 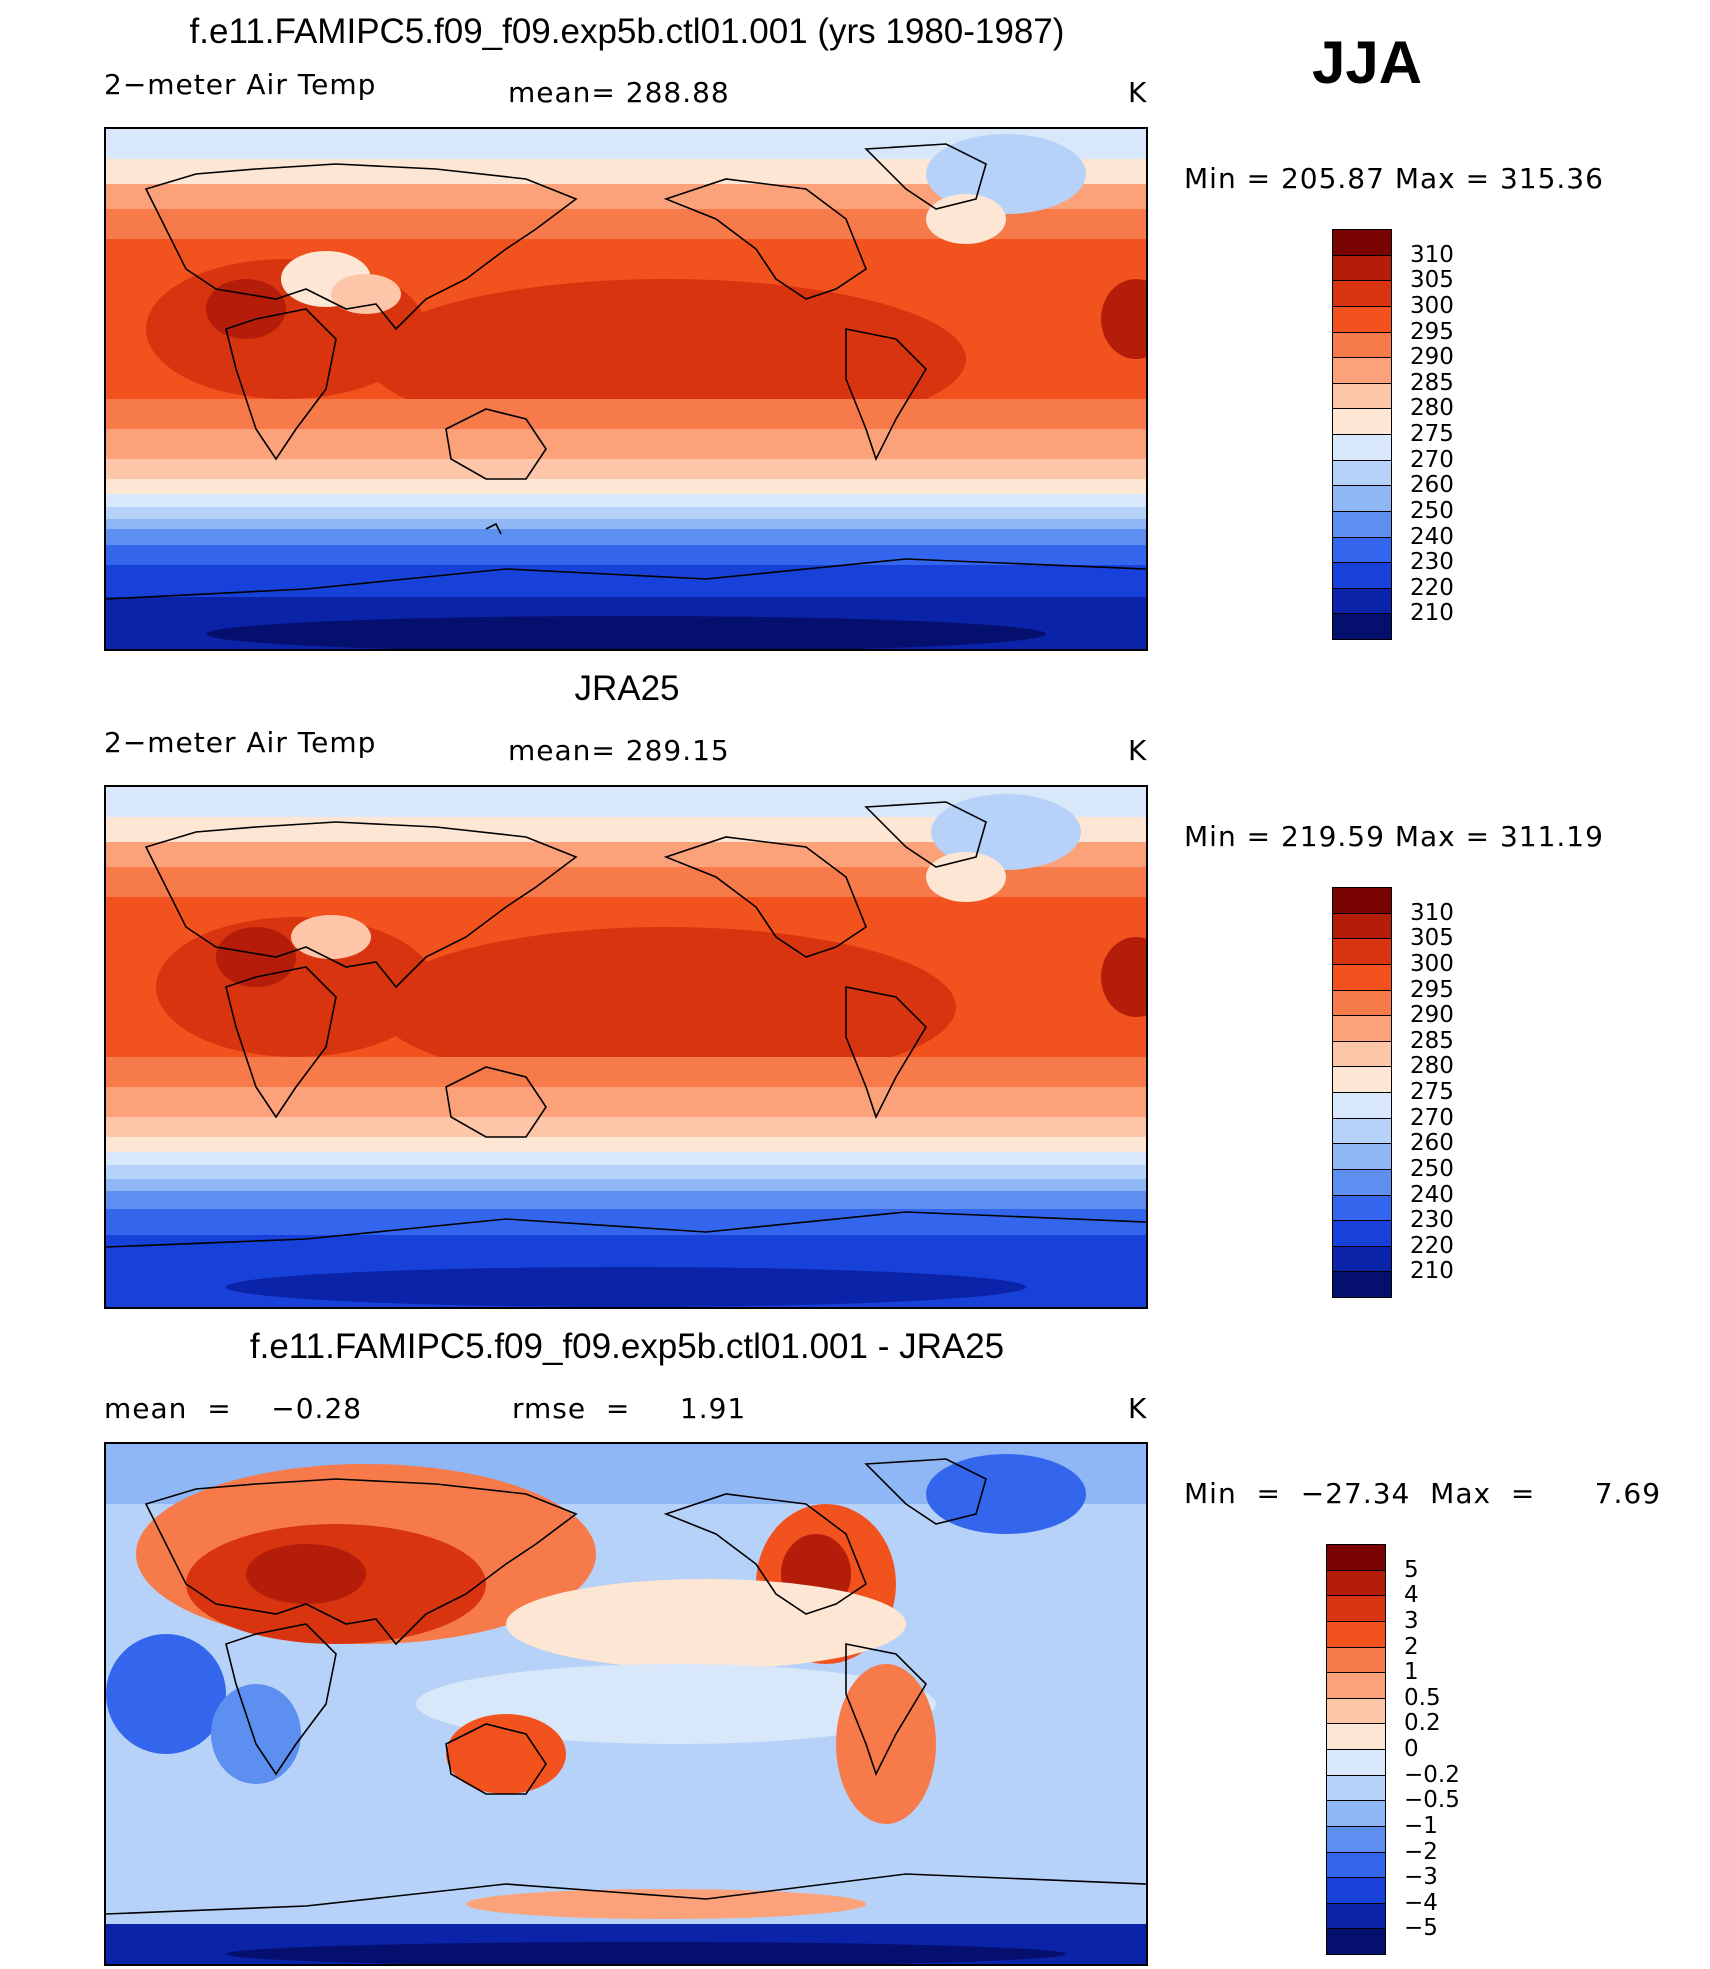 I want to click on season-label: JJA, so click(x=1367, y=62).